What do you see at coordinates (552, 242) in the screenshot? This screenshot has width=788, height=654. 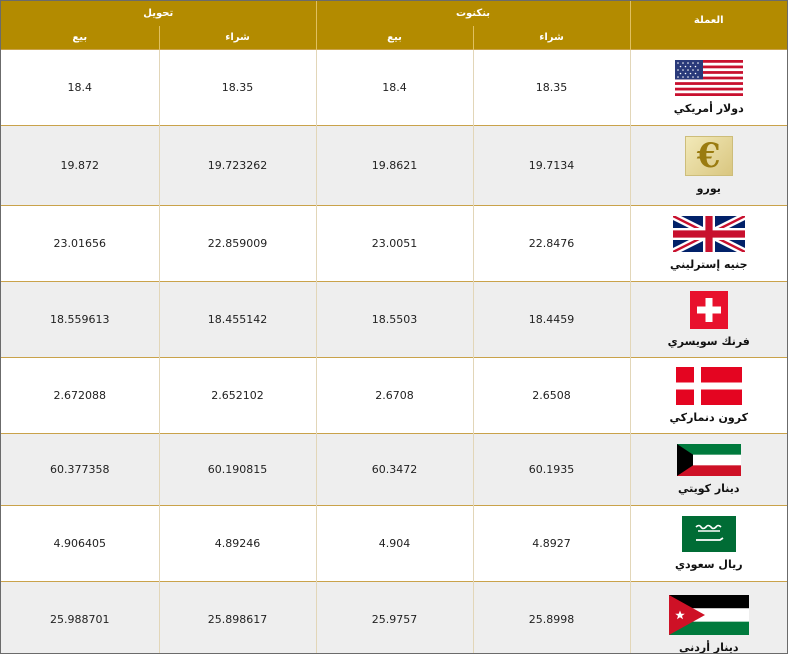 I see `banknotes-buy-cell: 22.8476` at bounding box center [552, 242].